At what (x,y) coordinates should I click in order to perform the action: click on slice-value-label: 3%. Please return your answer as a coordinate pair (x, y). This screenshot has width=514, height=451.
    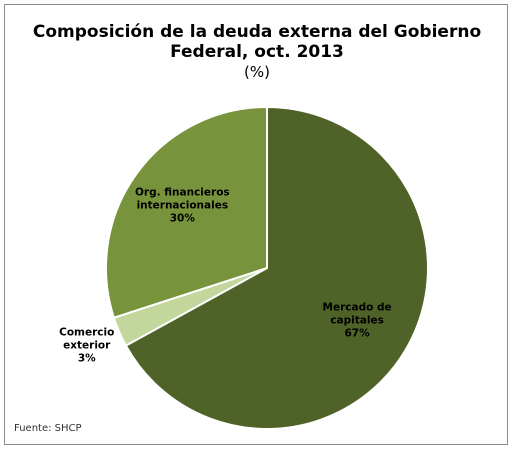
    Looking at the image, I should click on (86, 358).